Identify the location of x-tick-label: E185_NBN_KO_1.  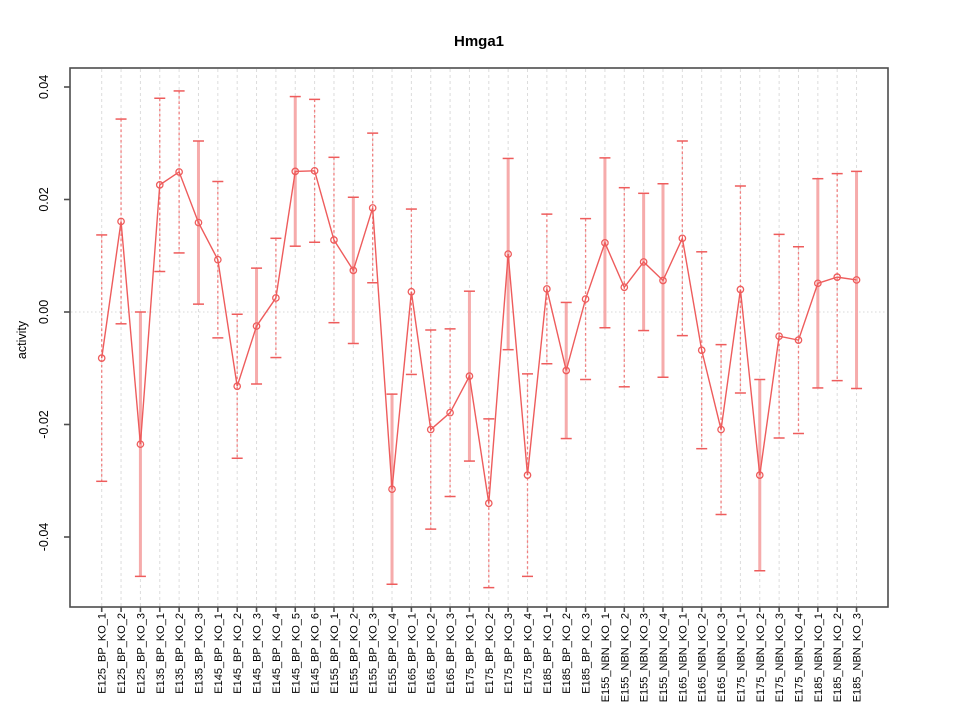
(819, 657).